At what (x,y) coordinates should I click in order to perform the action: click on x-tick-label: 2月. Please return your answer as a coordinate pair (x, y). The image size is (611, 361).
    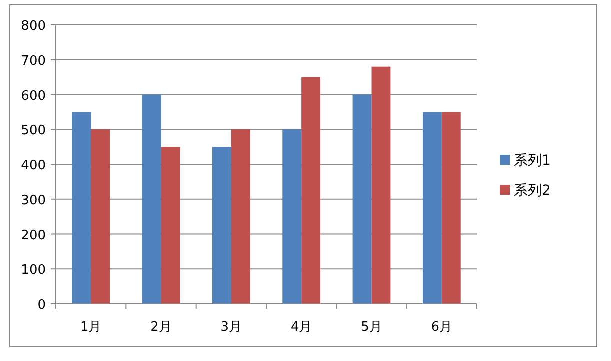
    Looking at the image, I should click on (161, 327).